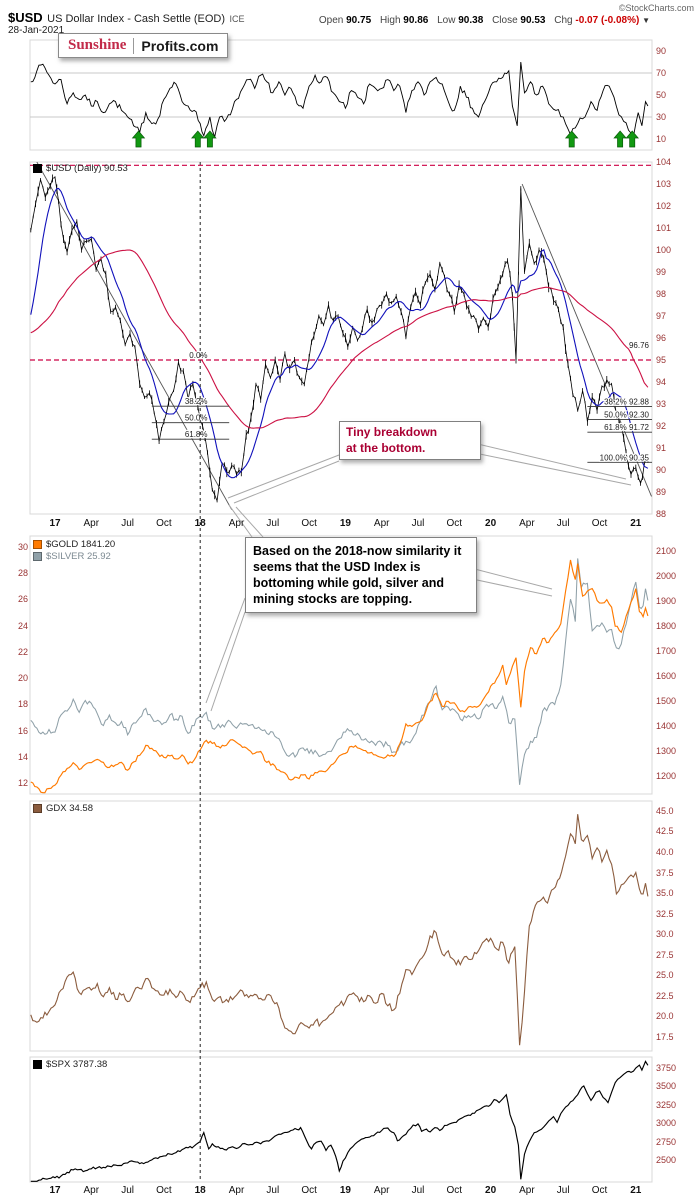  Describe the element at coordinates (134, 45) in the screenshot. I see `logo-divider` at that location.